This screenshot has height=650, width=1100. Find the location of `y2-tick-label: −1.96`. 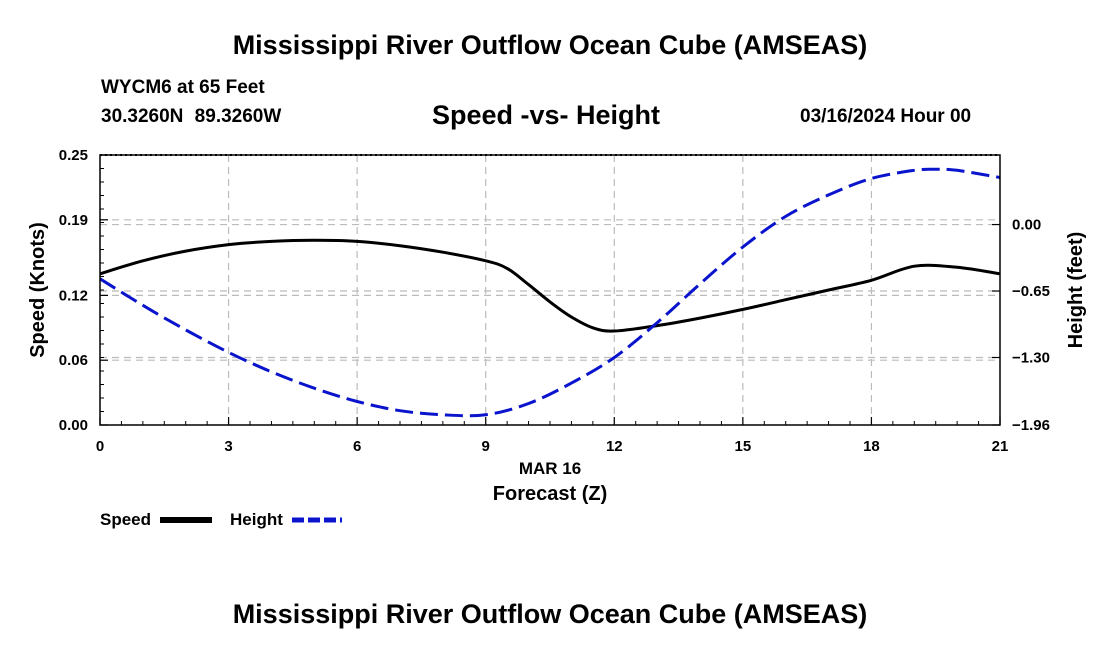

y2-tick-label: −1.96 is located at coordinates (1031, 425).